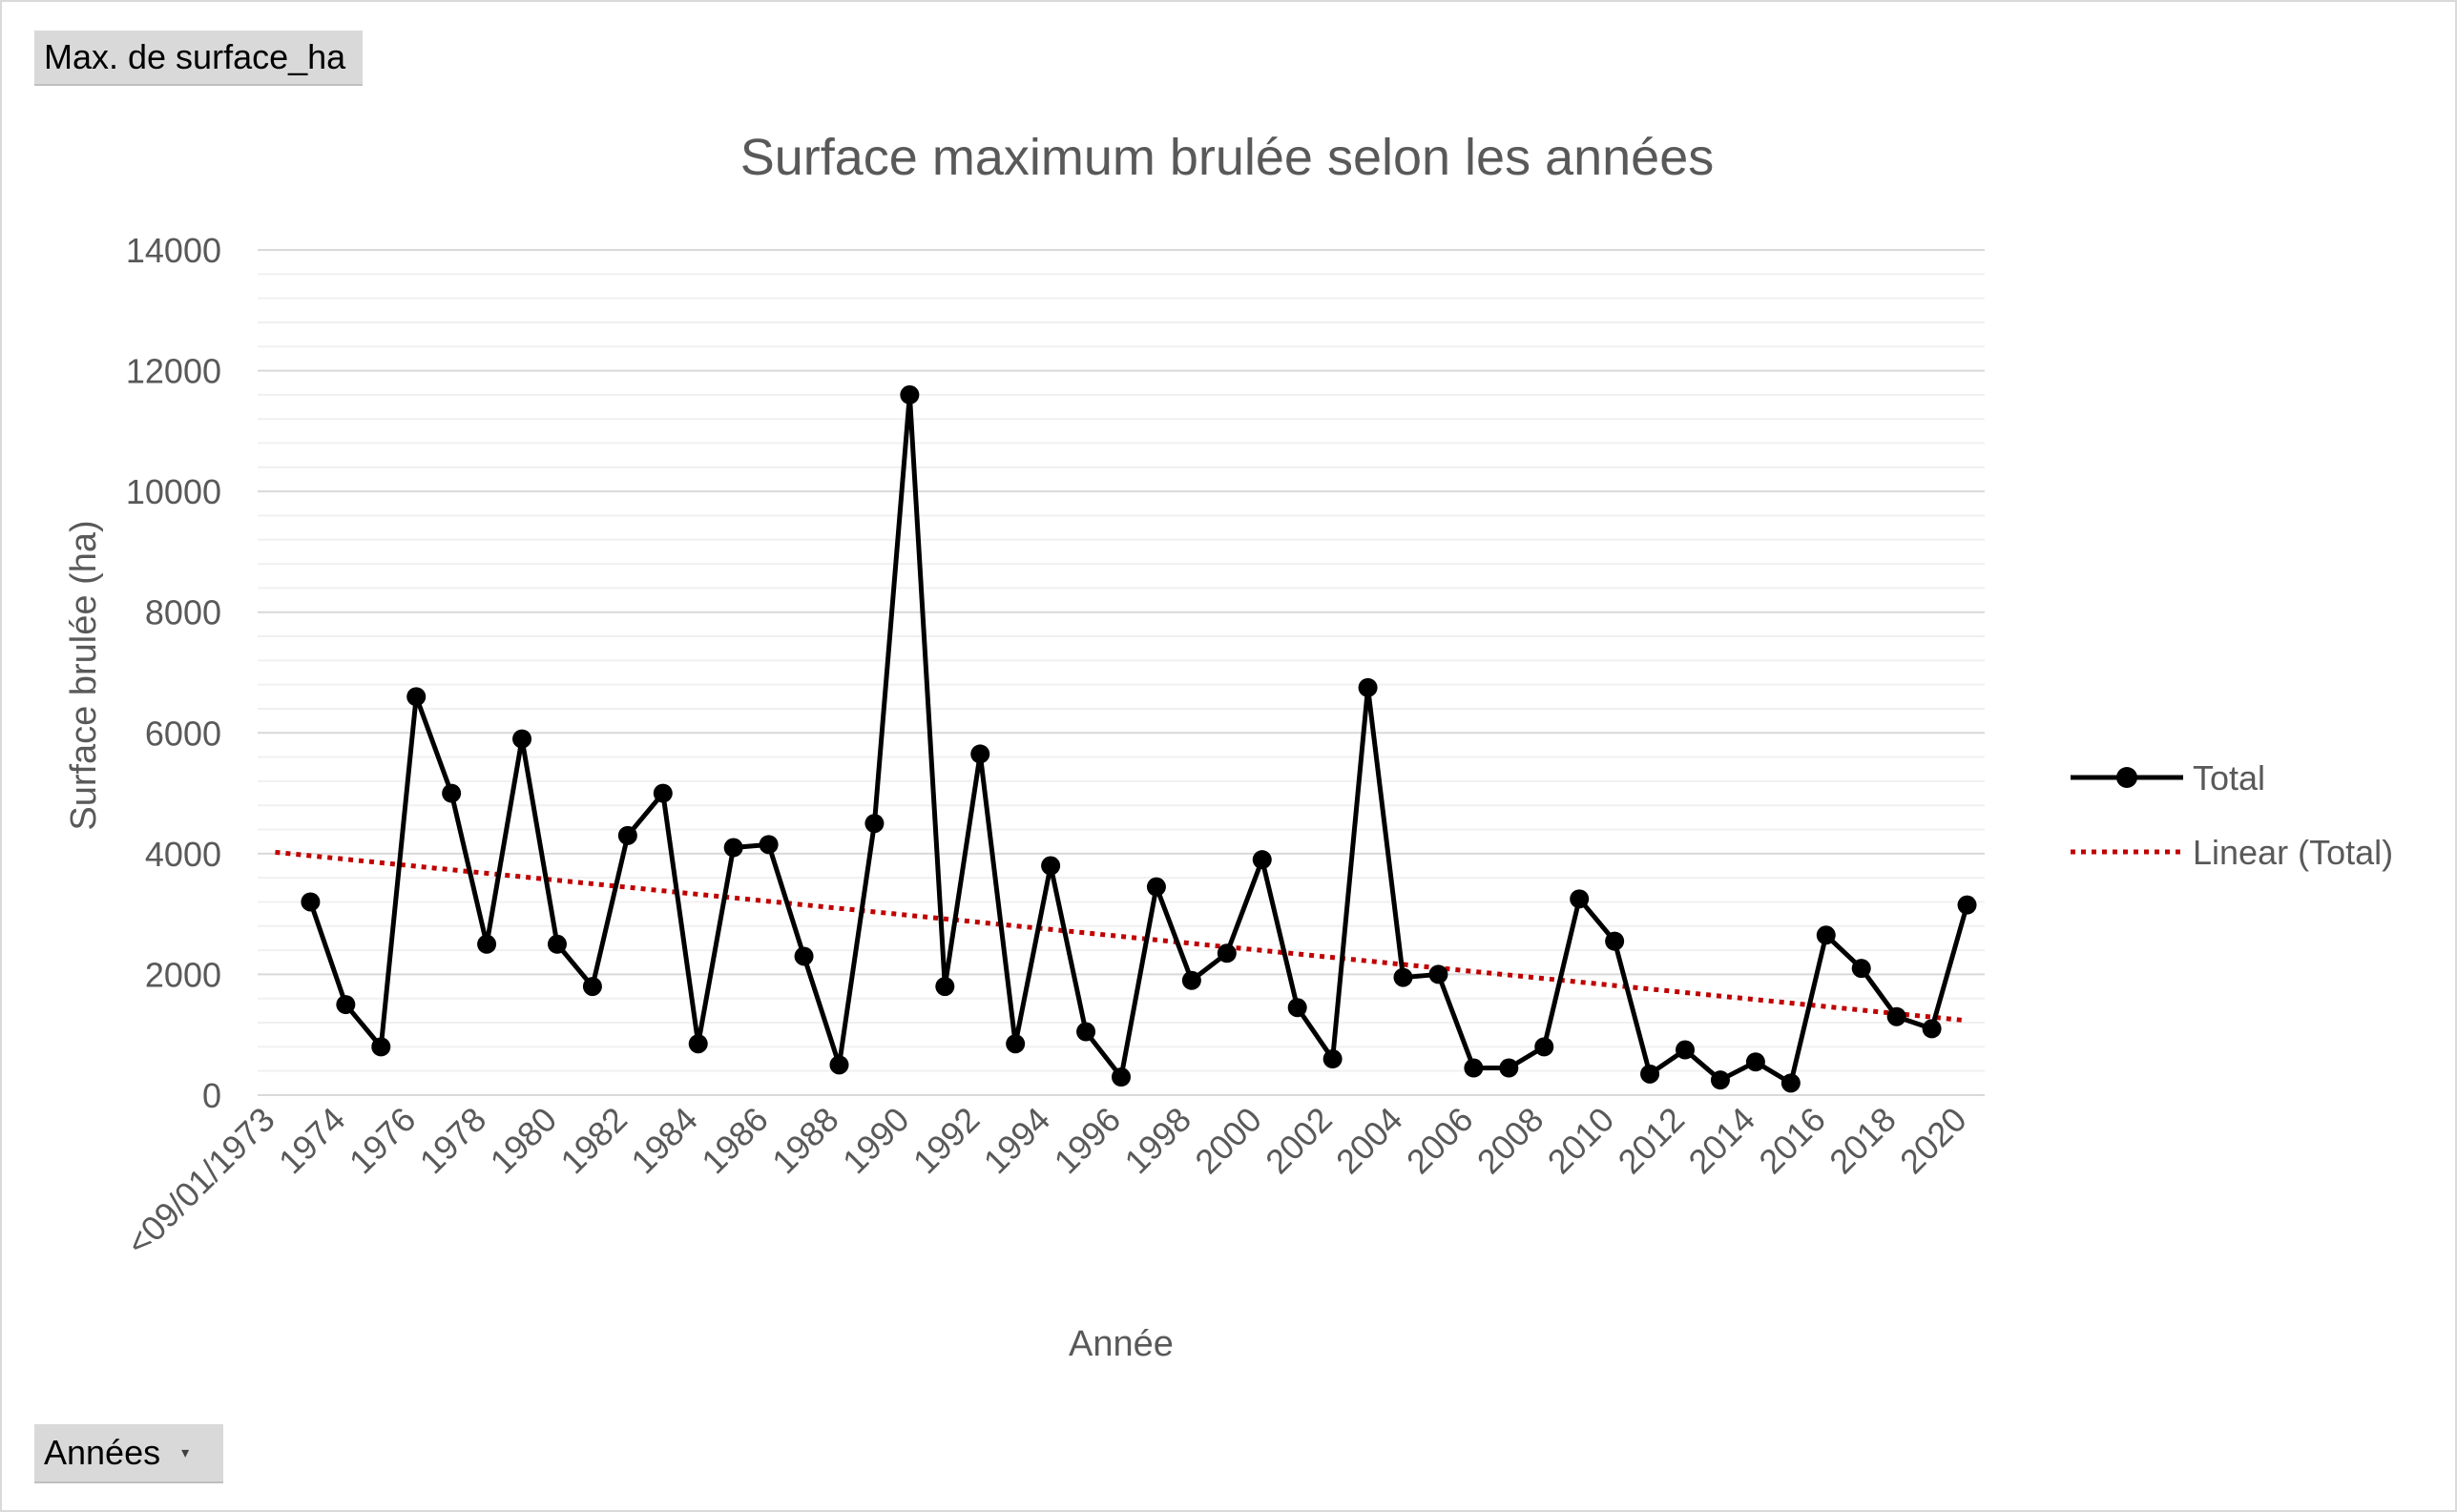 This screenshot has width=2457, height=1512. Describe the element at coordinates (805, 1141) in the screenshot. I see `x-tick-label: 1988` at that location.